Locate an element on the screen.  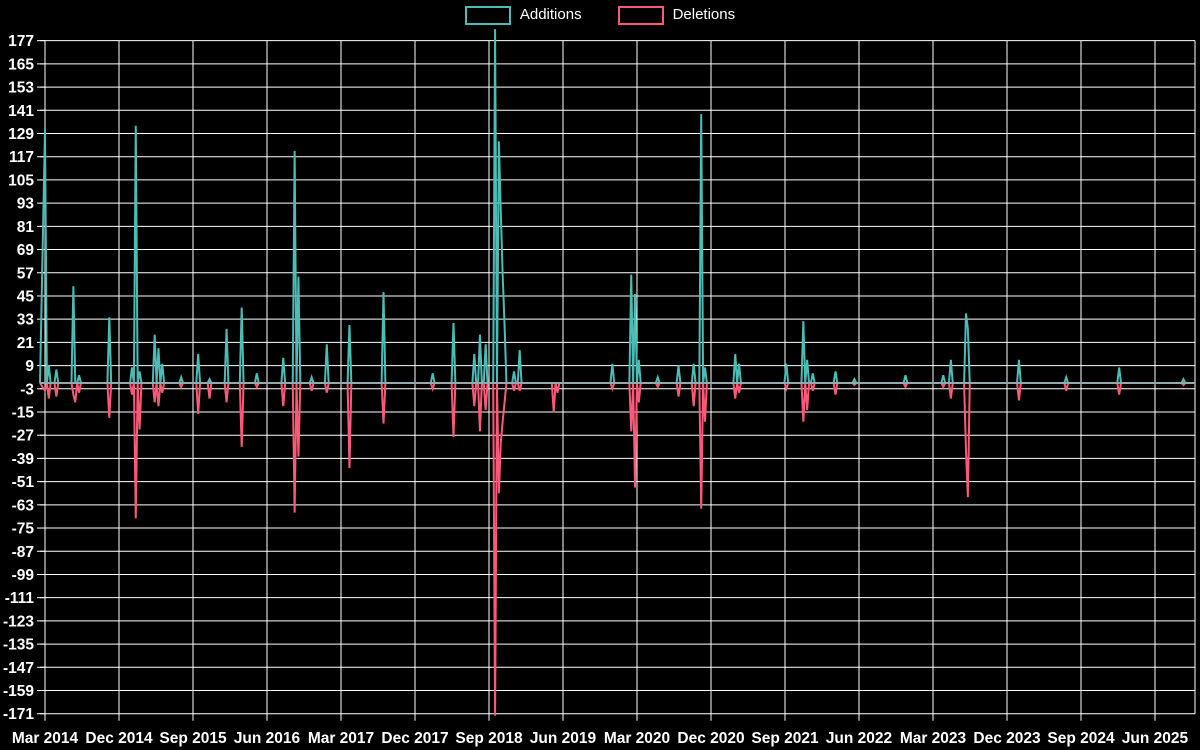
svg-text: Mar 2020 is located at coordinates (637, 738).